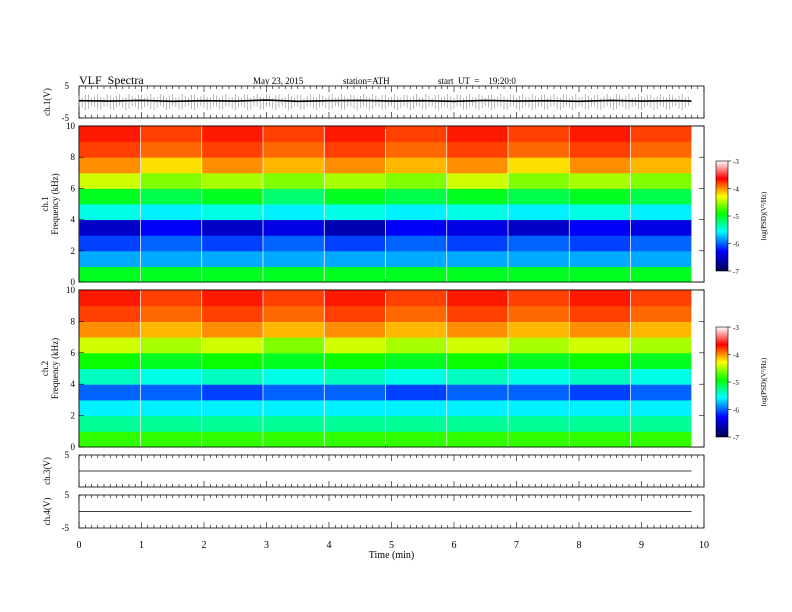 Image resolution: width=792 pixels, height=612 pixels. I want to click on x-tick-label: 2, so click(204, 545).